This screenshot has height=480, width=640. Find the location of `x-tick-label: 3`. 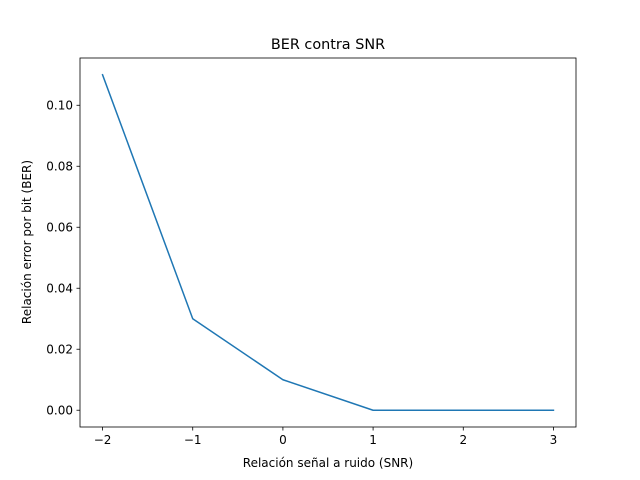

x-tick-label: 3 is located at coordinates (554, 440).